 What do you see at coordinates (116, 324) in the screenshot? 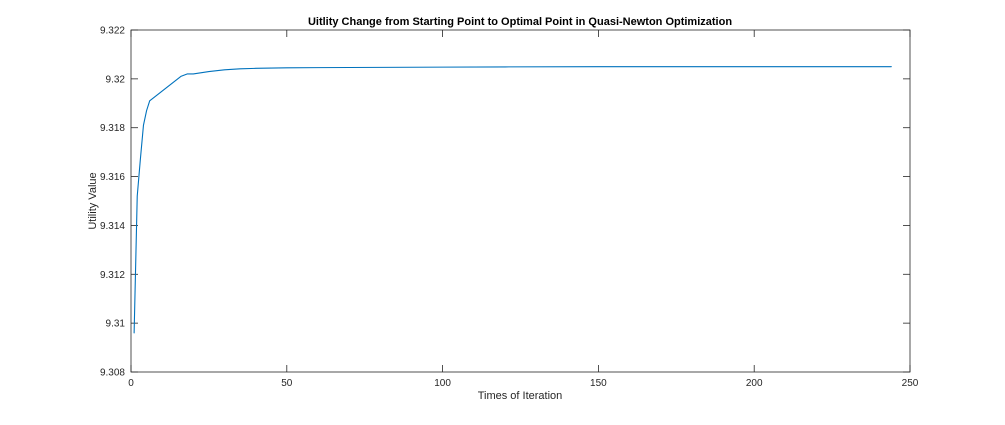
I see `y-tick-label: 9.31` at bounding box center [116, 324].